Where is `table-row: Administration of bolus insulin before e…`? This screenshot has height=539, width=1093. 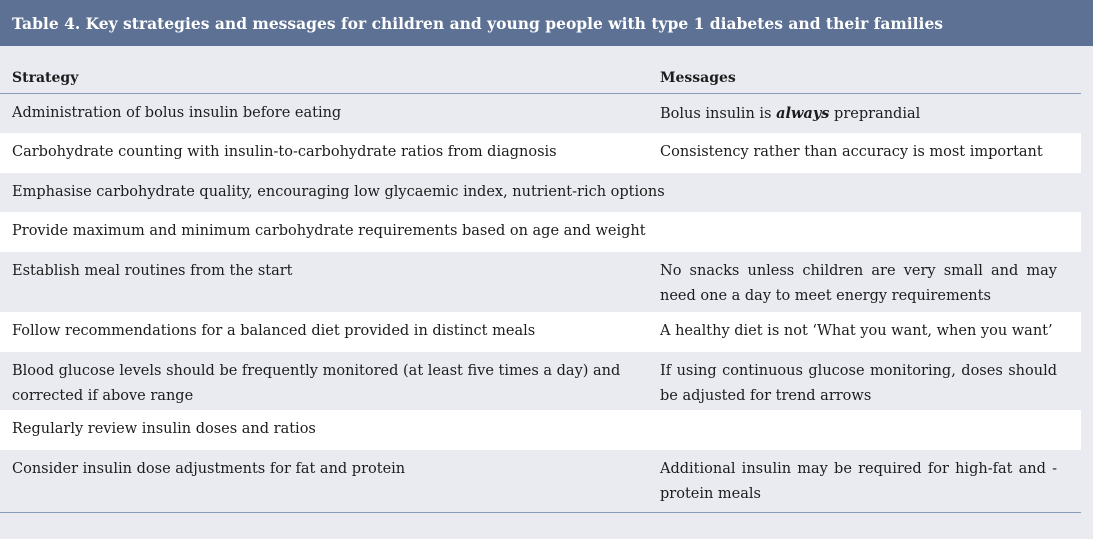 table-row: Administration of bolus insulin before e… is located at coordinates (540, 113).